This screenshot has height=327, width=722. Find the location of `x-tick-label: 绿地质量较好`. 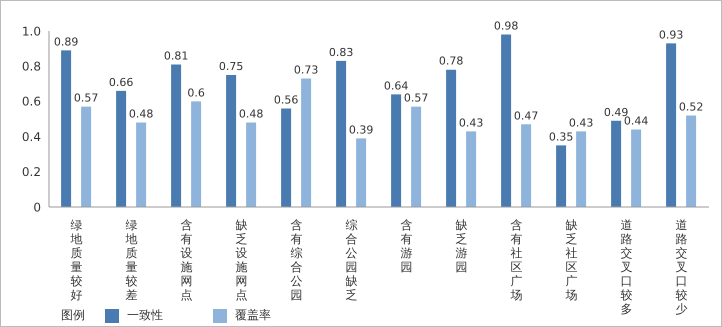

x-tick-label: 绿地质量较好 is located at coordinates (76, 260).